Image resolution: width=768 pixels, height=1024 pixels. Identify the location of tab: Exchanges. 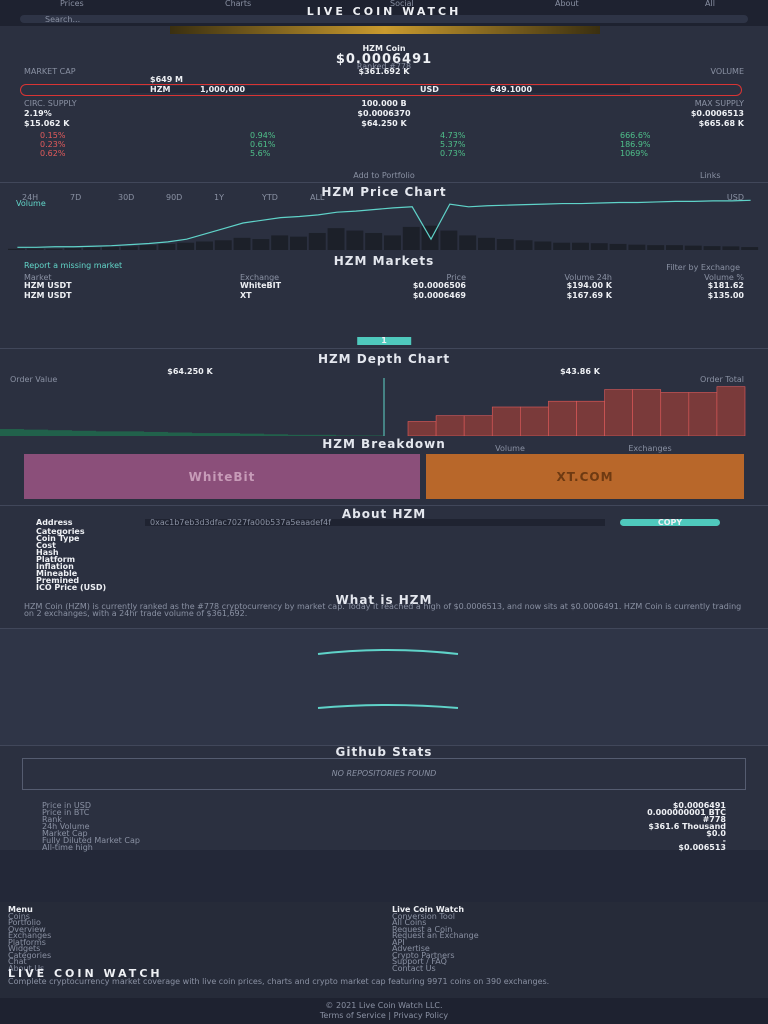
(650, 448).